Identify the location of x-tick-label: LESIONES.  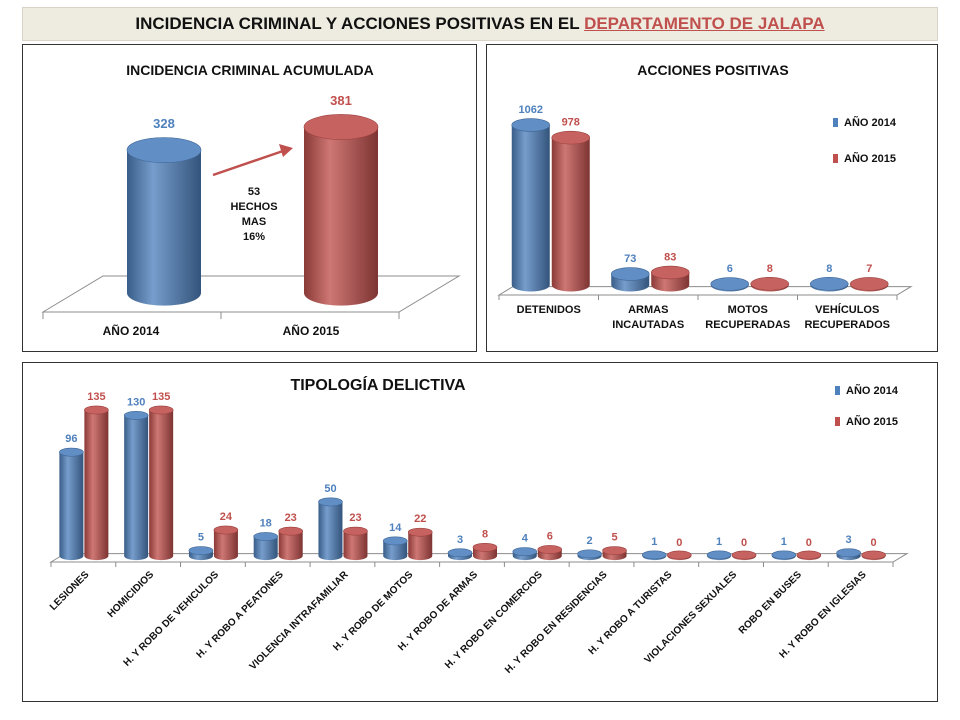
(70, 591).